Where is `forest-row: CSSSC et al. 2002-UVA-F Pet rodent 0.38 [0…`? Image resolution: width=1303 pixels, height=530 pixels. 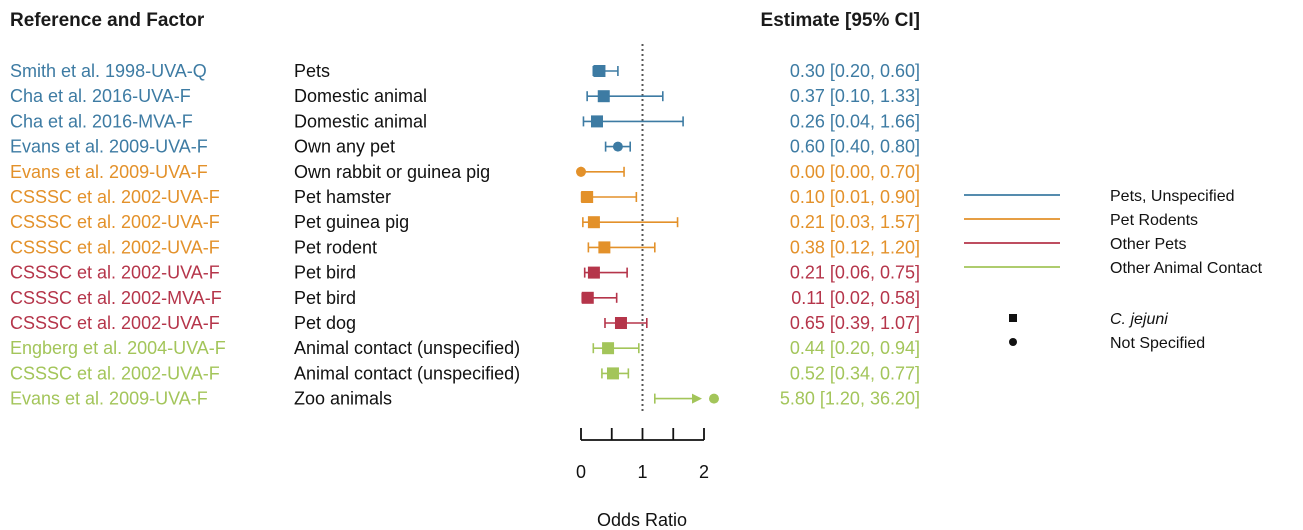
forest-row: CSSSC et al. 2002-UVA-F Pet rodent 0.38 [0… is located at coordinates (465, 247).